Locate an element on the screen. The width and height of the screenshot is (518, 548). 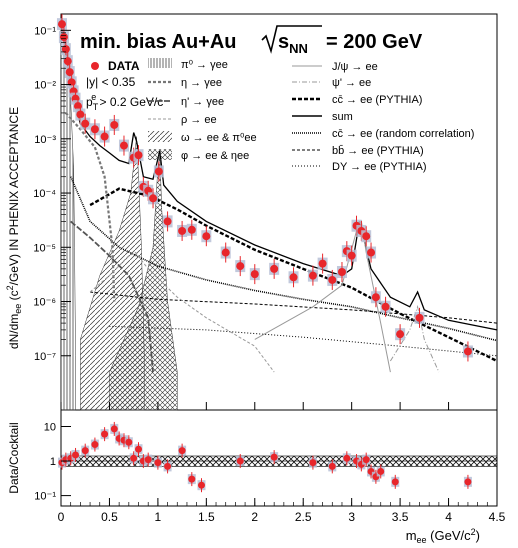
legend-jpsi-label: J/ψ → ee is located at coordinates (355, 67).